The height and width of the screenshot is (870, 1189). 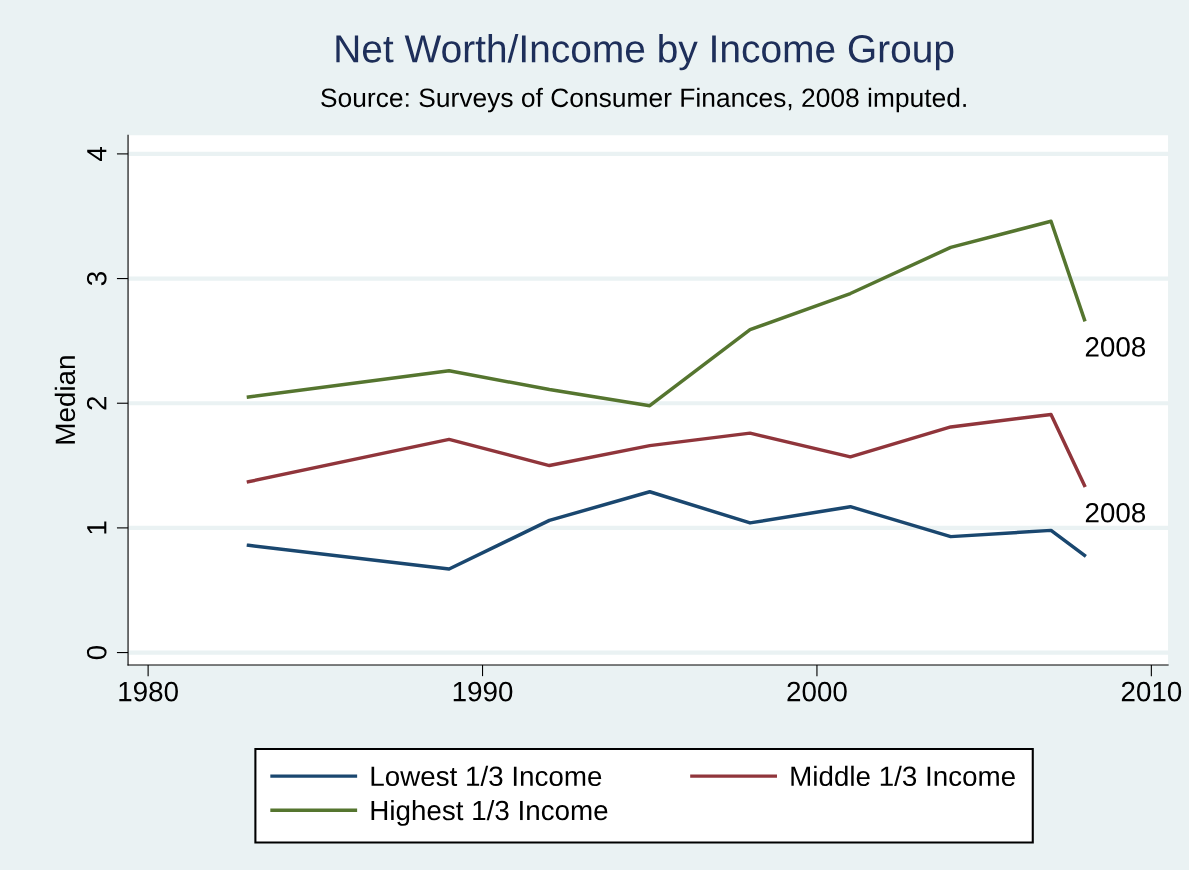 What do you see at coordinates (97, 153) in the screenshot?
I see `y-tick-label: 4` at bounding box center [97, 153].